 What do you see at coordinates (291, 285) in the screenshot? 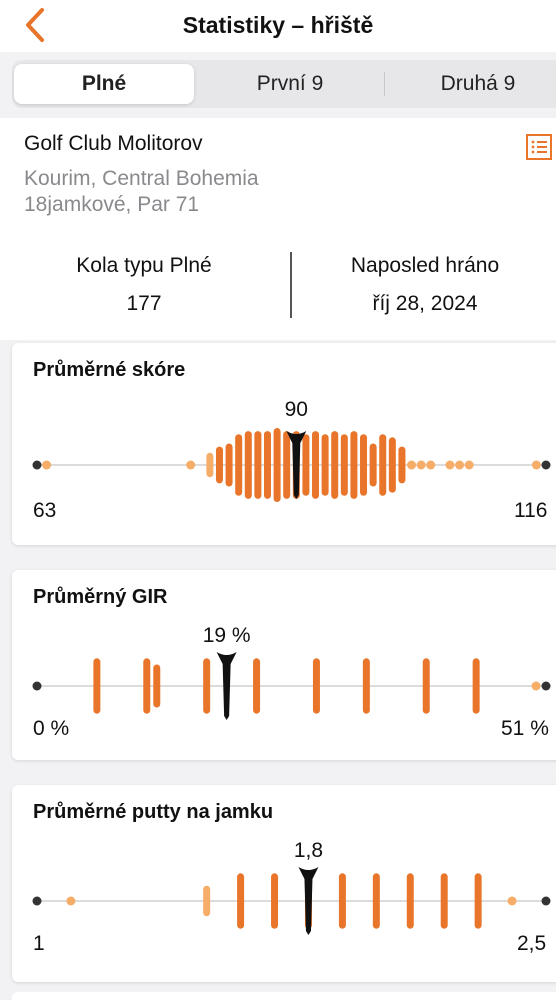
I see `stat-divider` at bounding box center [291, 285].